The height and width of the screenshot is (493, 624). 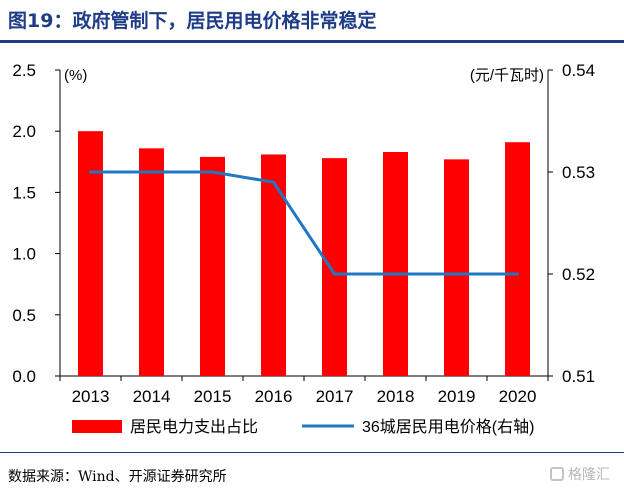 I want to click on footer-divider, so click(x=312, y=452).